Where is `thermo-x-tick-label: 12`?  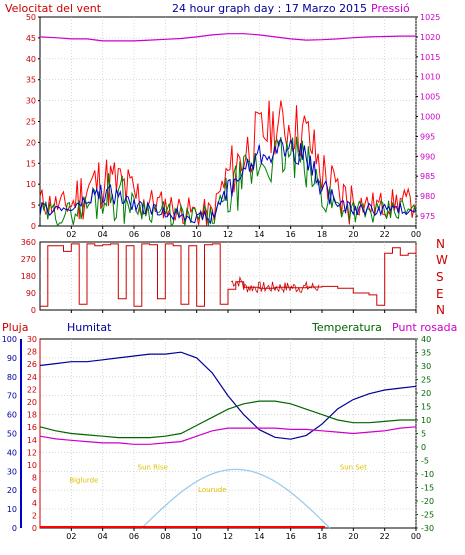
thermo-x-tick-label: 12 is located at coordinates (228, 536).